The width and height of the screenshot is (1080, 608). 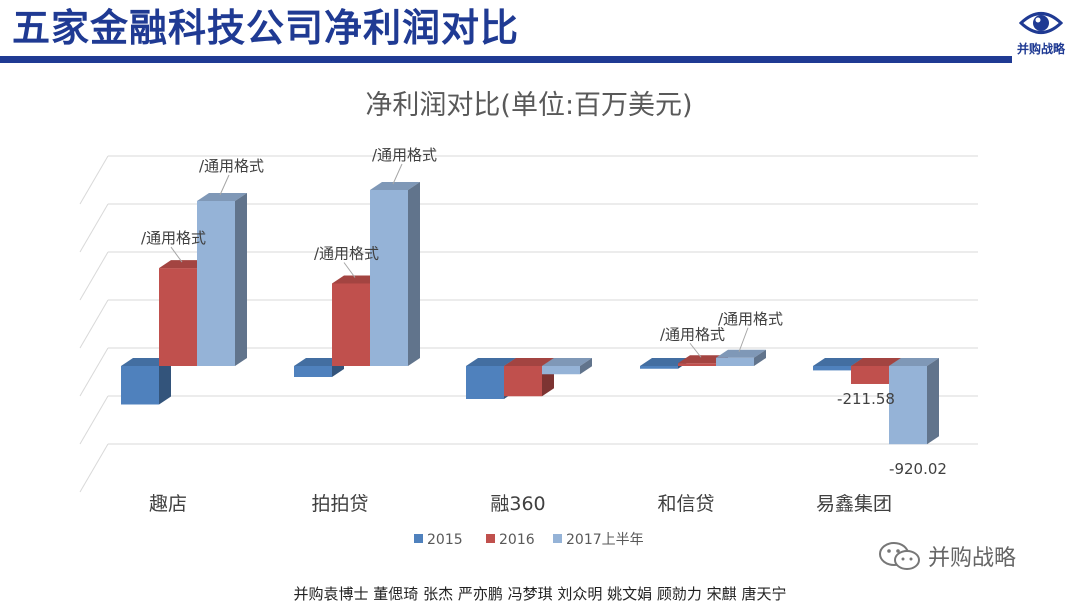 I want to click on bar-2017上半年-和信贷, so click(x=741, y=357).